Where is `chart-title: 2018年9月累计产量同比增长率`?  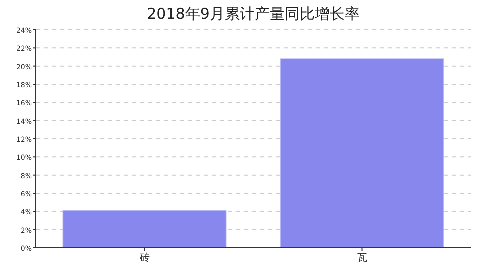 chart-title: 2018年9月累计产量同比增长率 is located at coordinates (253, 14).